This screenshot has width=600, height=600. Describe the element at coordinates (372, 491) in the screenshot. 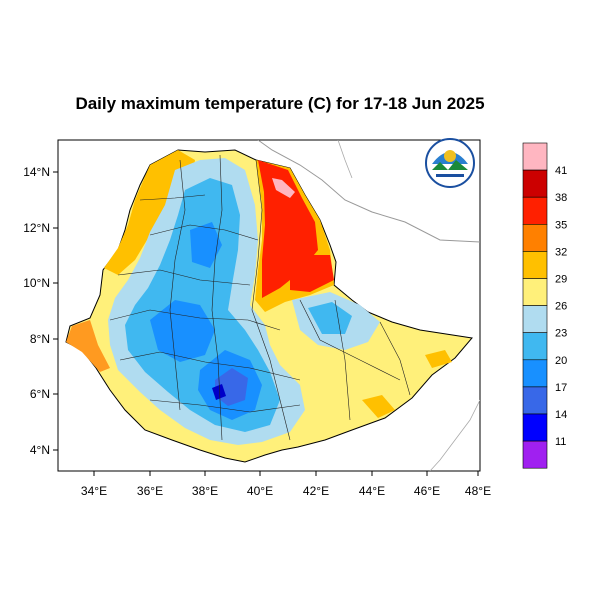

I see `lon-tick-label: 44°E` at that location.